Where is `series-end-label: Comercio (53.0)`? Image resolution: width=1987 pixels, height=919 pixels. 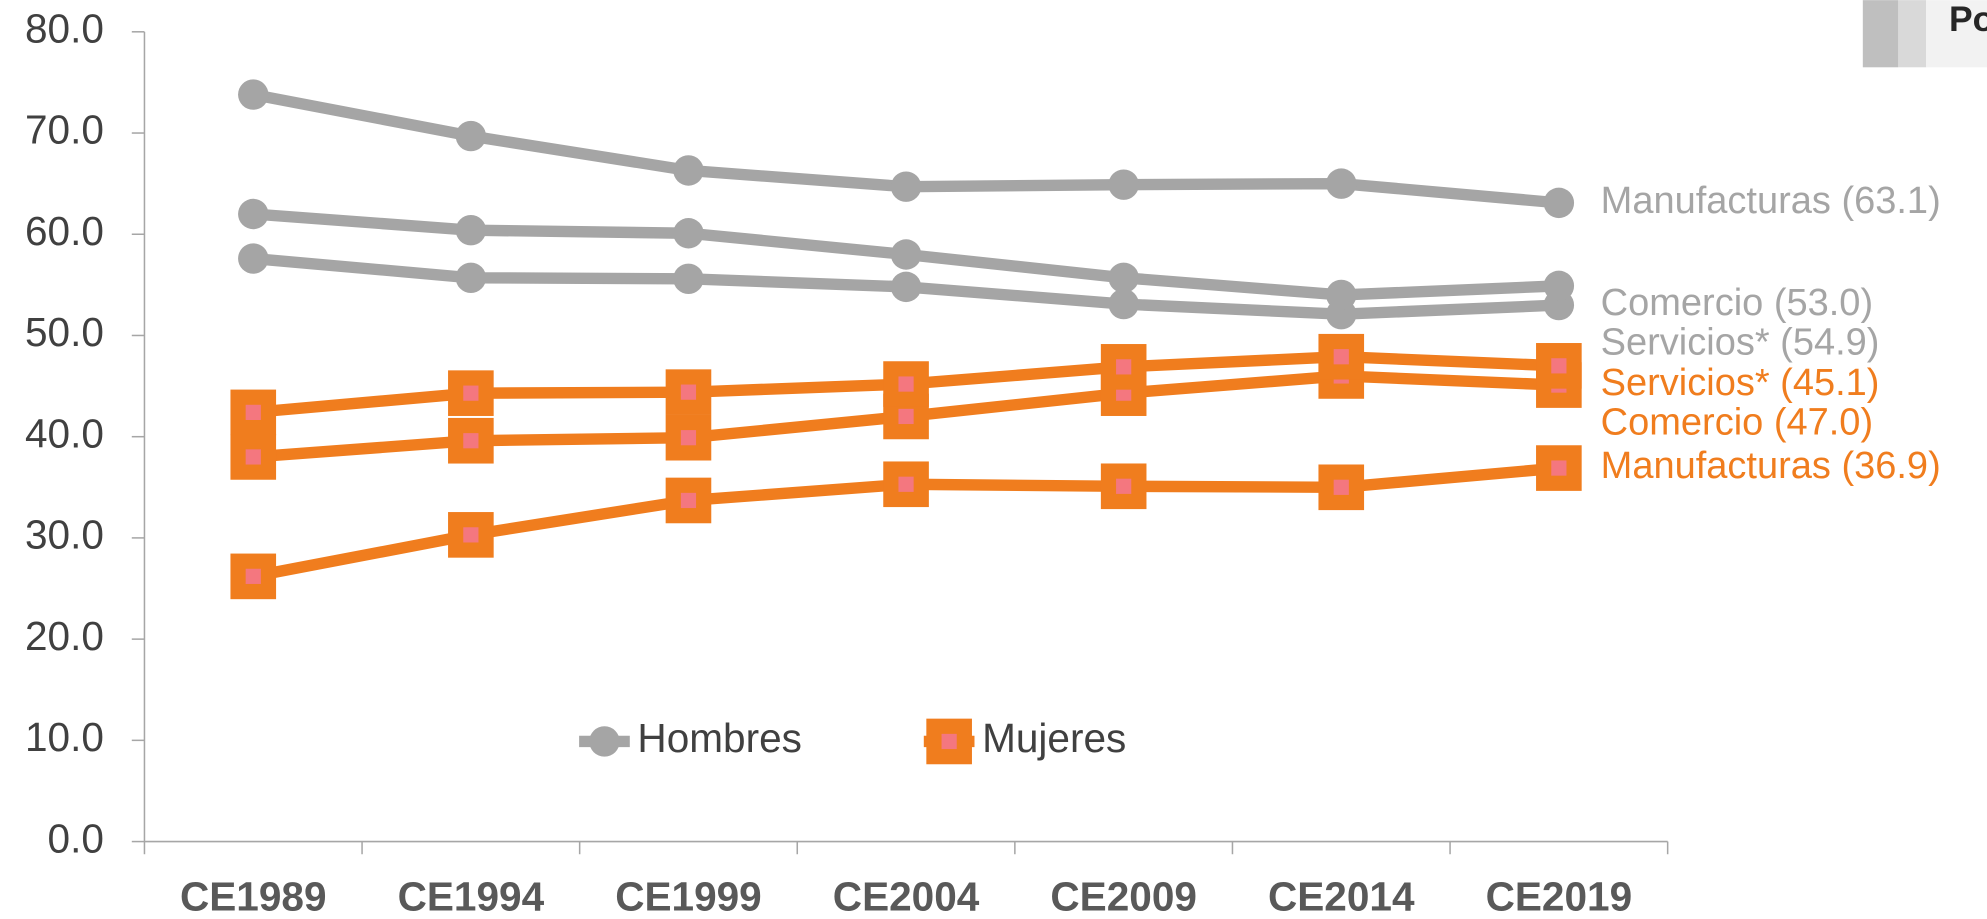 series-end-label: Comercio (53.0) is located at coordinates (1737, 303).